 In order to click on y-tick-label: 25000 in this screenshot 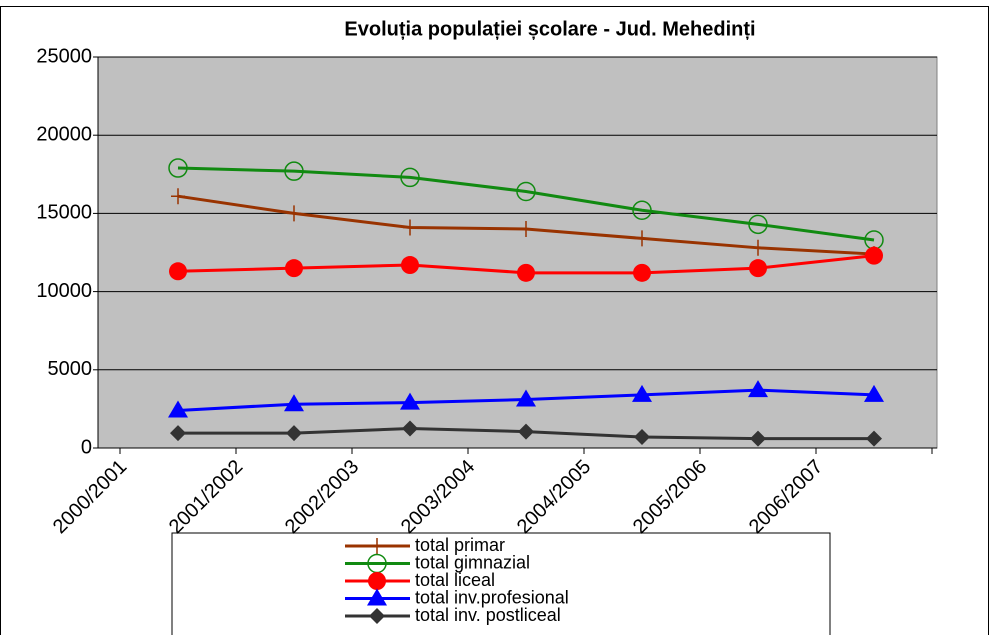, I will do `click(64, 56)`.